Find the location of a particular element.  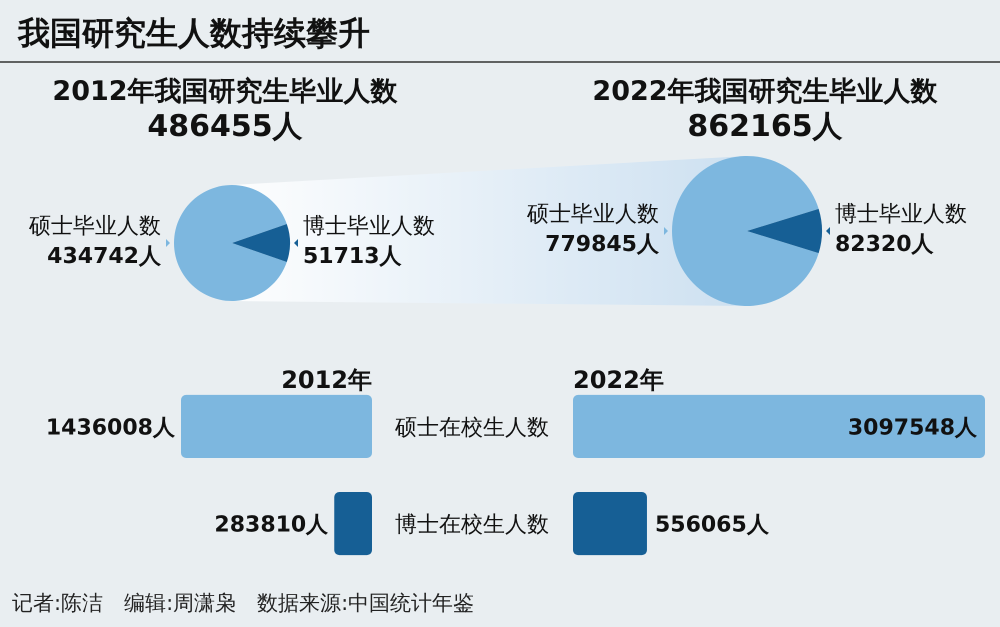

chart-title: 2012年我国研究生毕业人数 is located at coordinates (225, 91).